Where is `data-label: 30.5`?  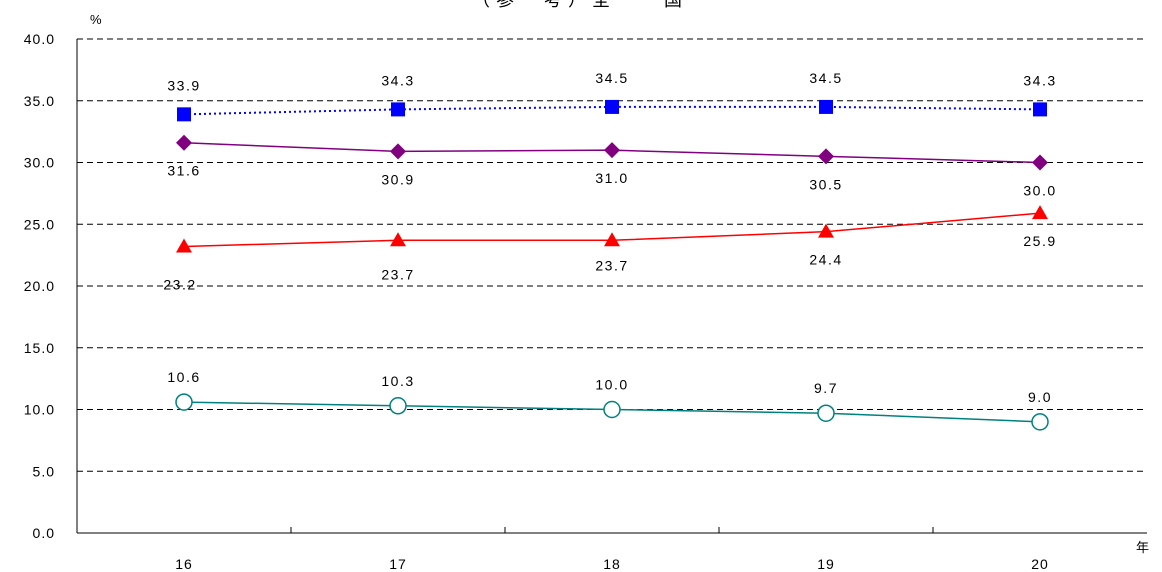
data-label: 30.5 is located at coordinates (825, 184).